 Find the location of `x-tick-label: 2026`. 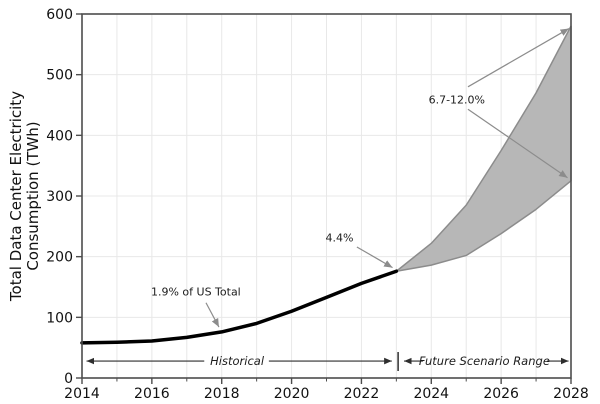

x-tick-label: 2026 is located at coordinates (501, 394).